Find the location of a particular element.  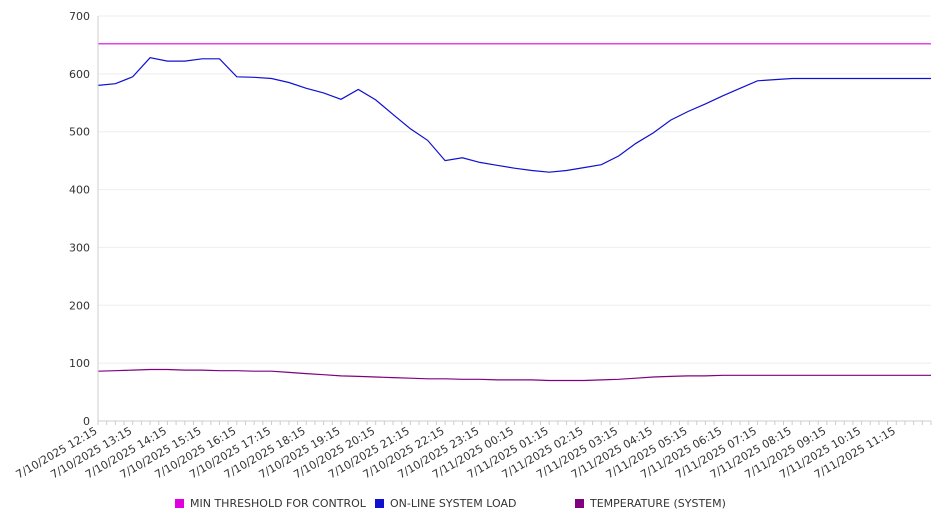

y-tick-label: 700 is located at coordinates (79, 16).